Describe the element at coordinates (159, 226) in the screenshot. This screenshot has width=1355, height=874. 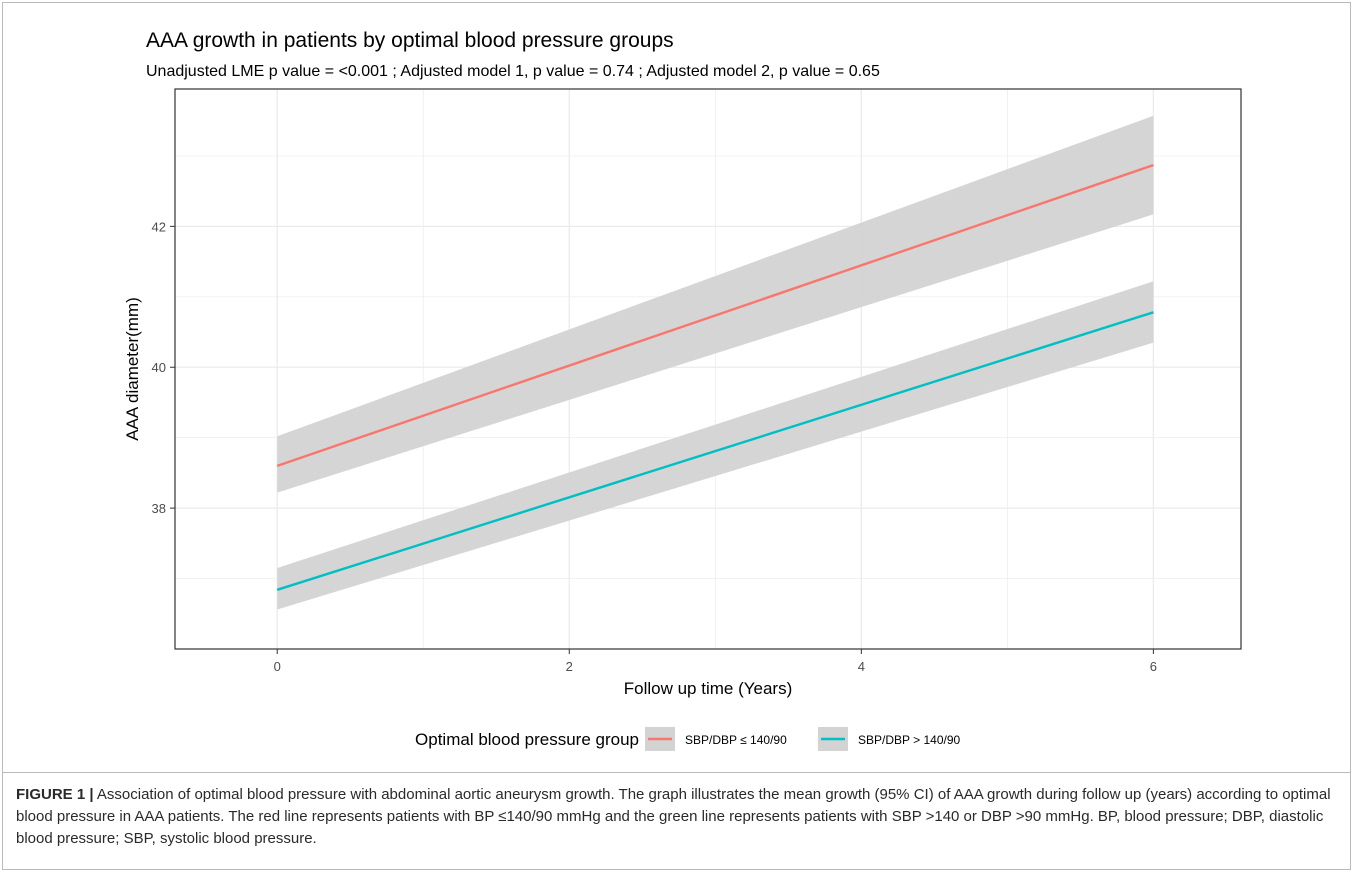
I see `y-tick-label: 42` at that location.